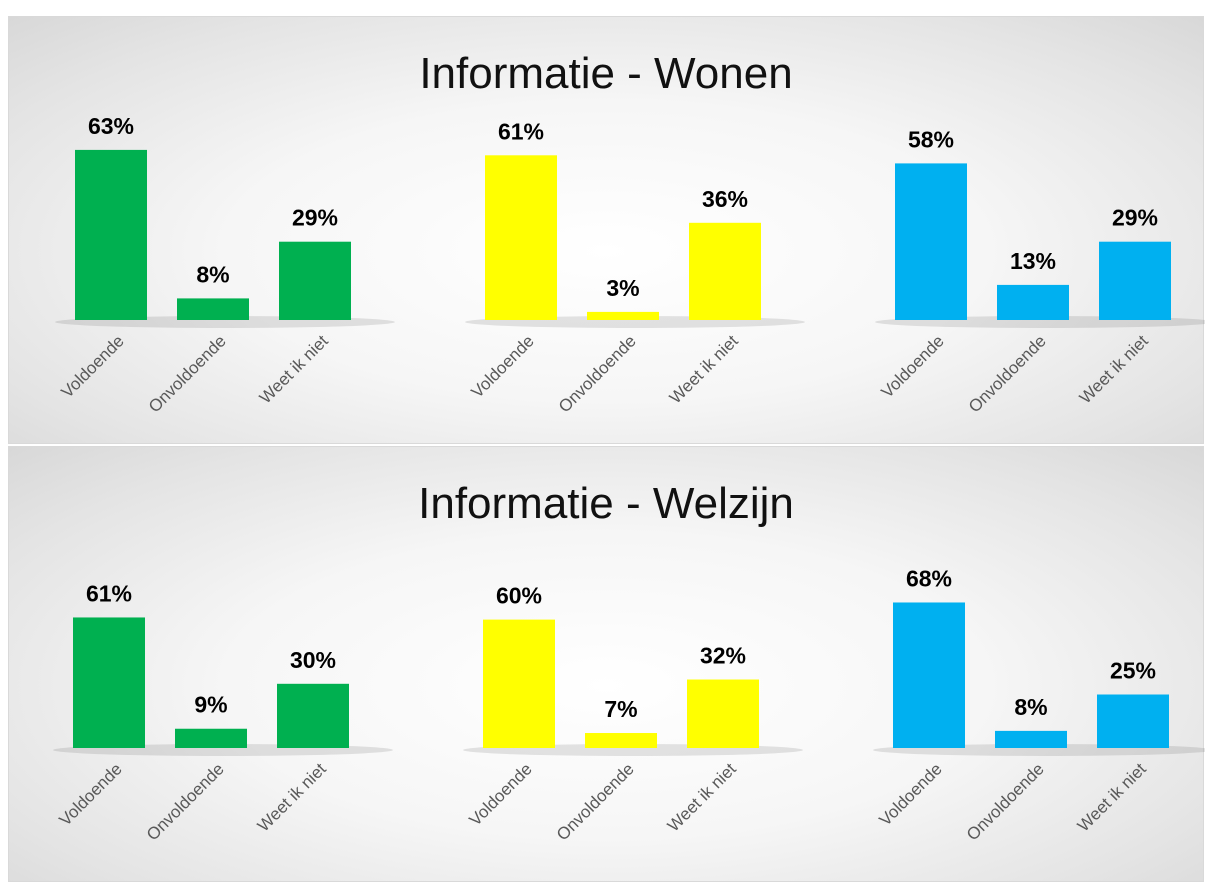 This screenshot has height=885, width=1206. What do you see at coordinates (1033, 261) in the screenshot?
I see `data-label: 13%` at bounding box center [1033, 261].